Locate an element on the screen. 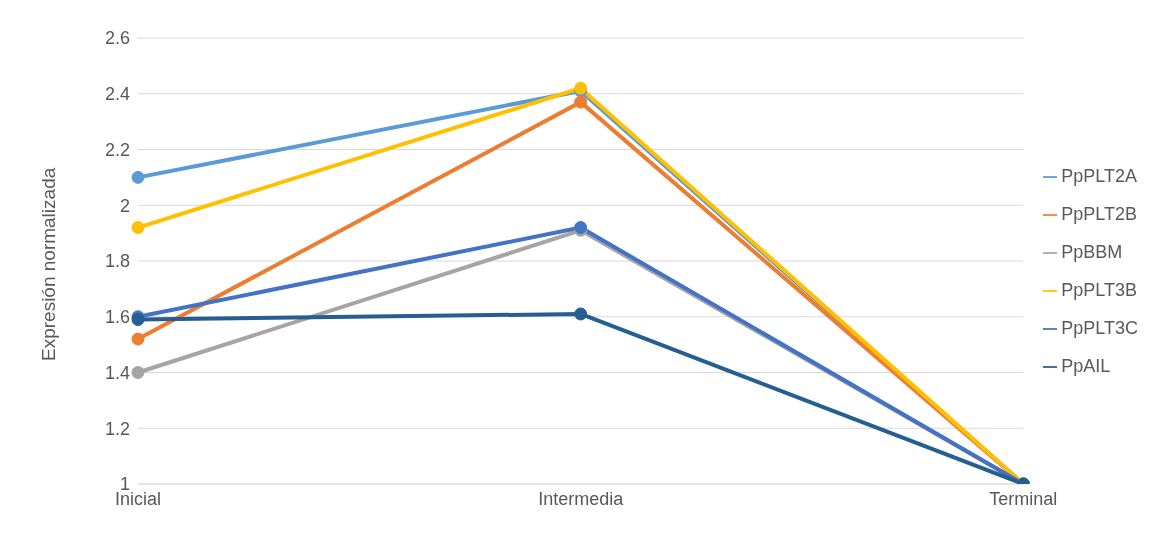 This screenshot has width=1176, height=534. y-tick-label: 2 is located at coordinates (124, 205).